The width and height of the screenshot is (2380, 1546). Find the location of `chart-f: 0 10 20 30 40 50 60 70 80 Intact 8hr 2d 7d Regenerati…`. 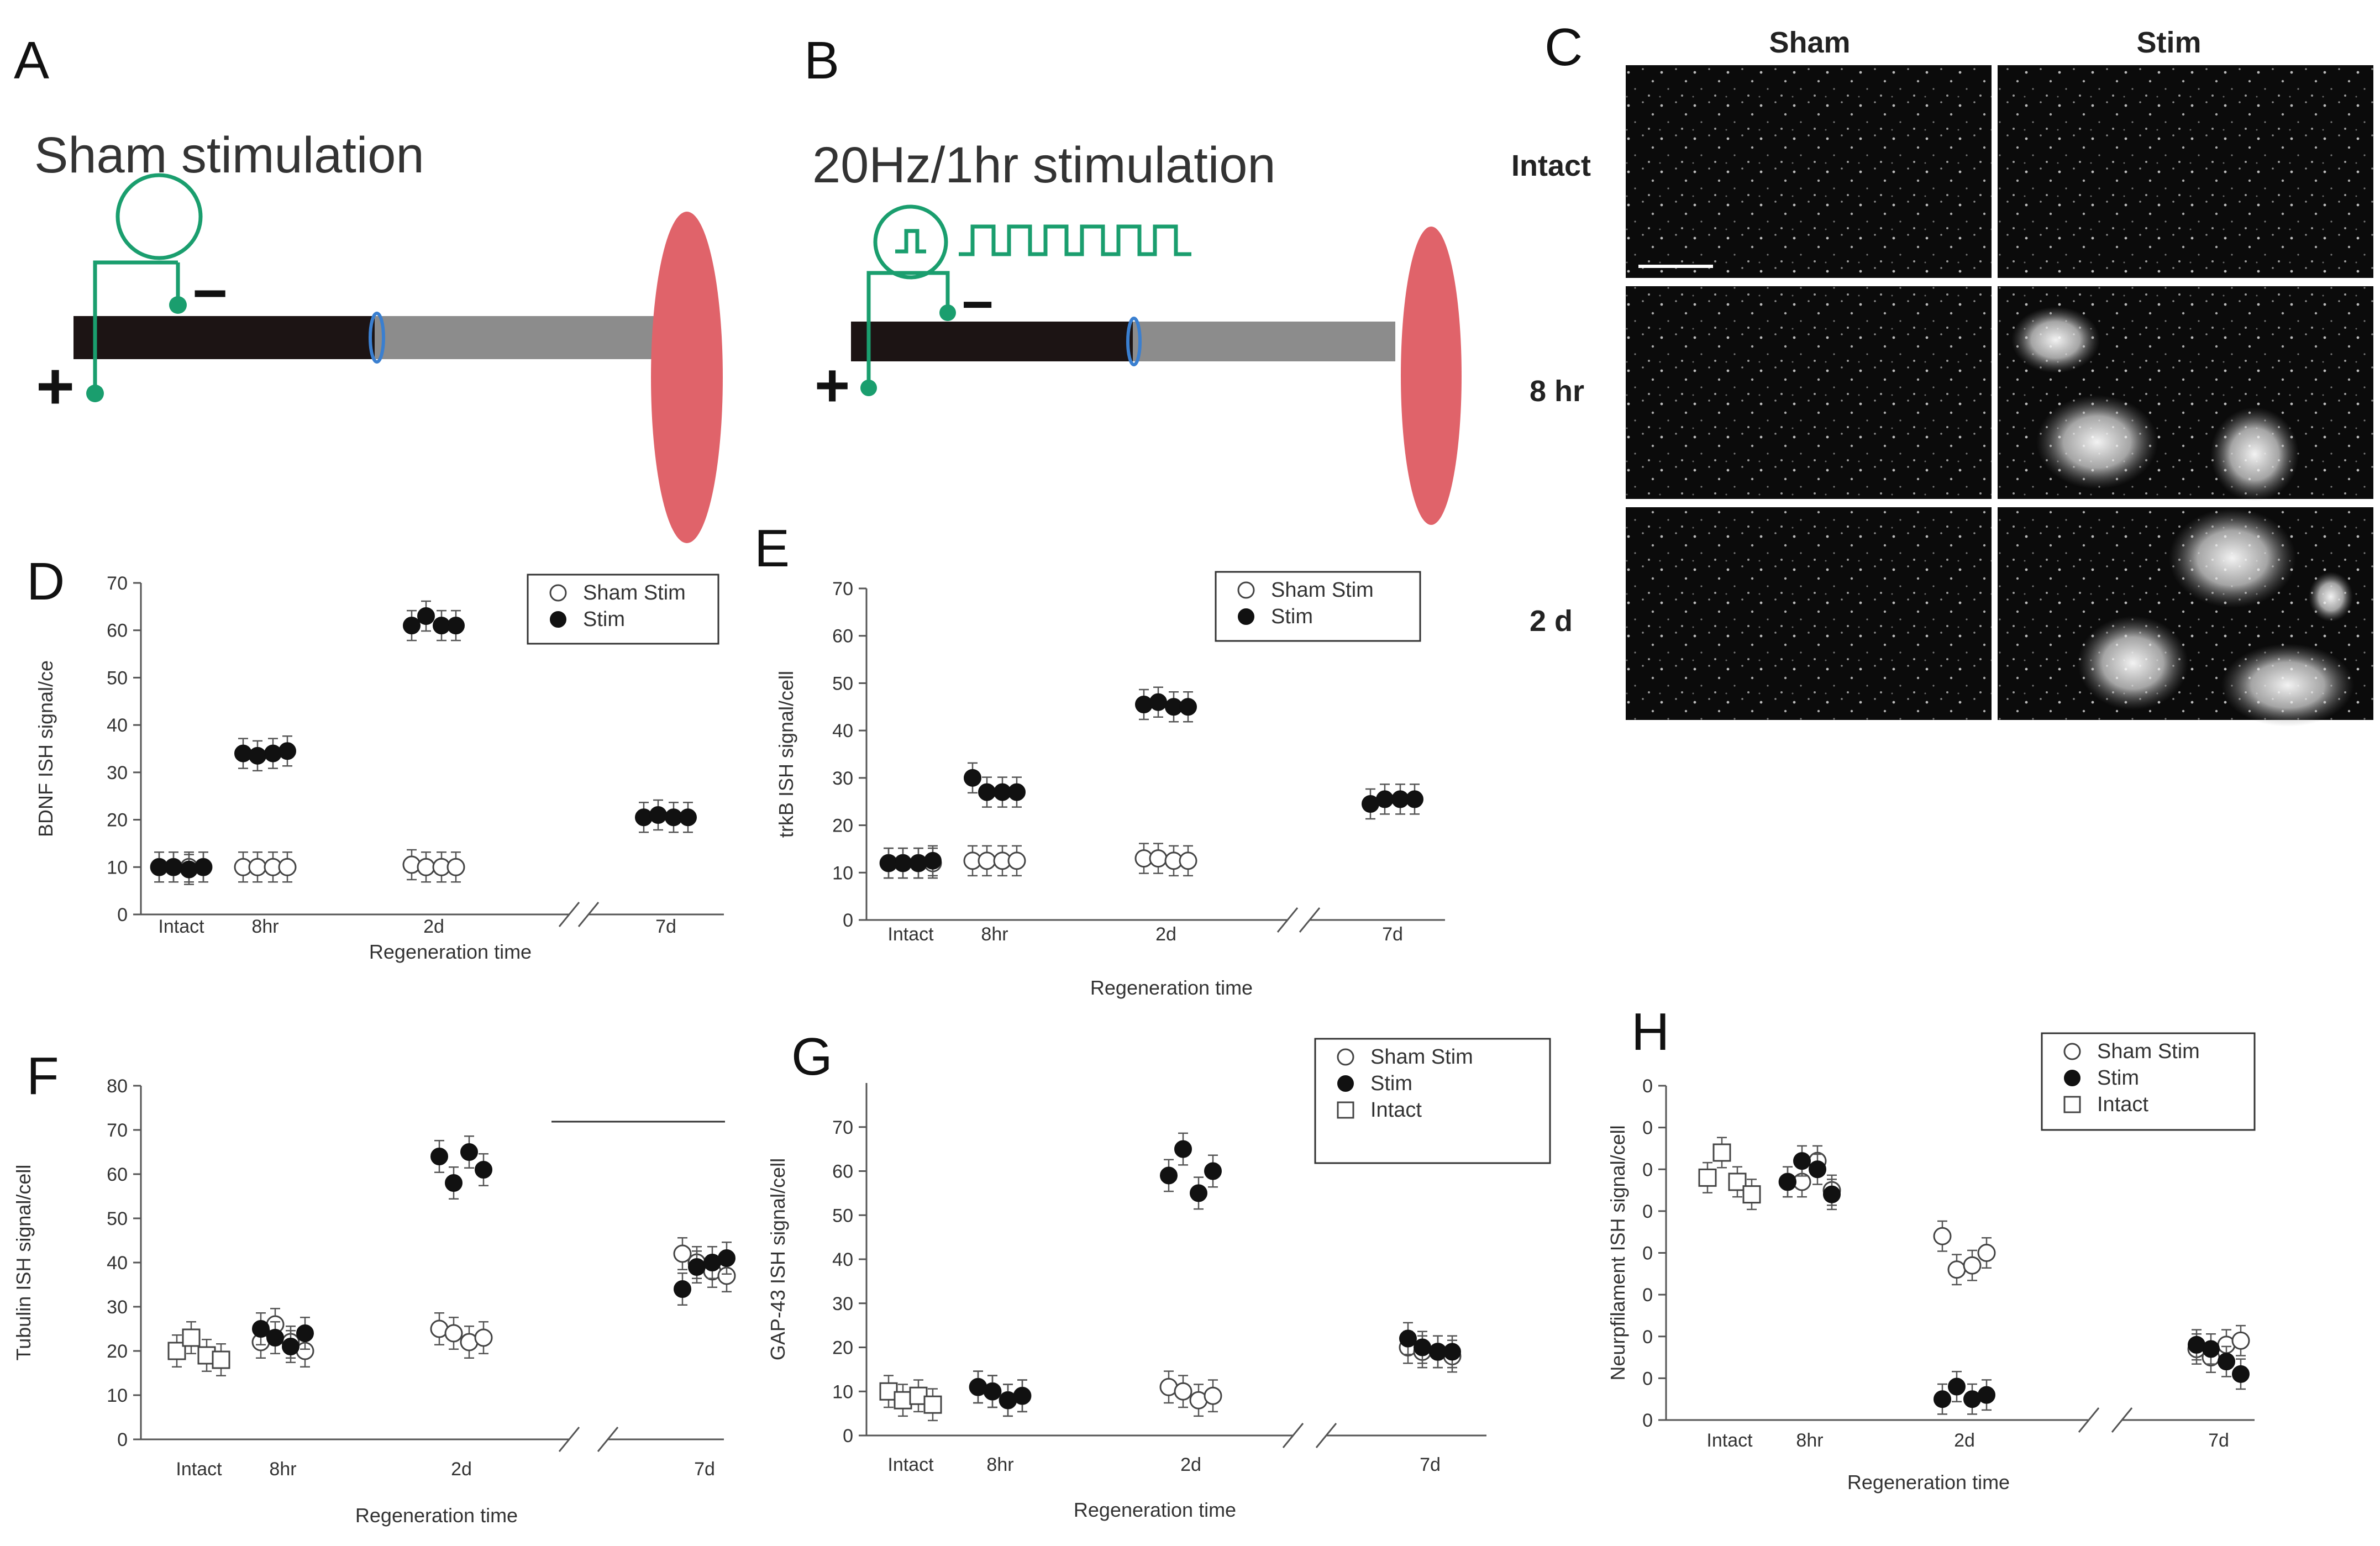

chart-f: 0 10 20 30 40 50 60 70 80 Intact 8hr 2d 7d Regenerati… is located at coordinates (374, 1301).